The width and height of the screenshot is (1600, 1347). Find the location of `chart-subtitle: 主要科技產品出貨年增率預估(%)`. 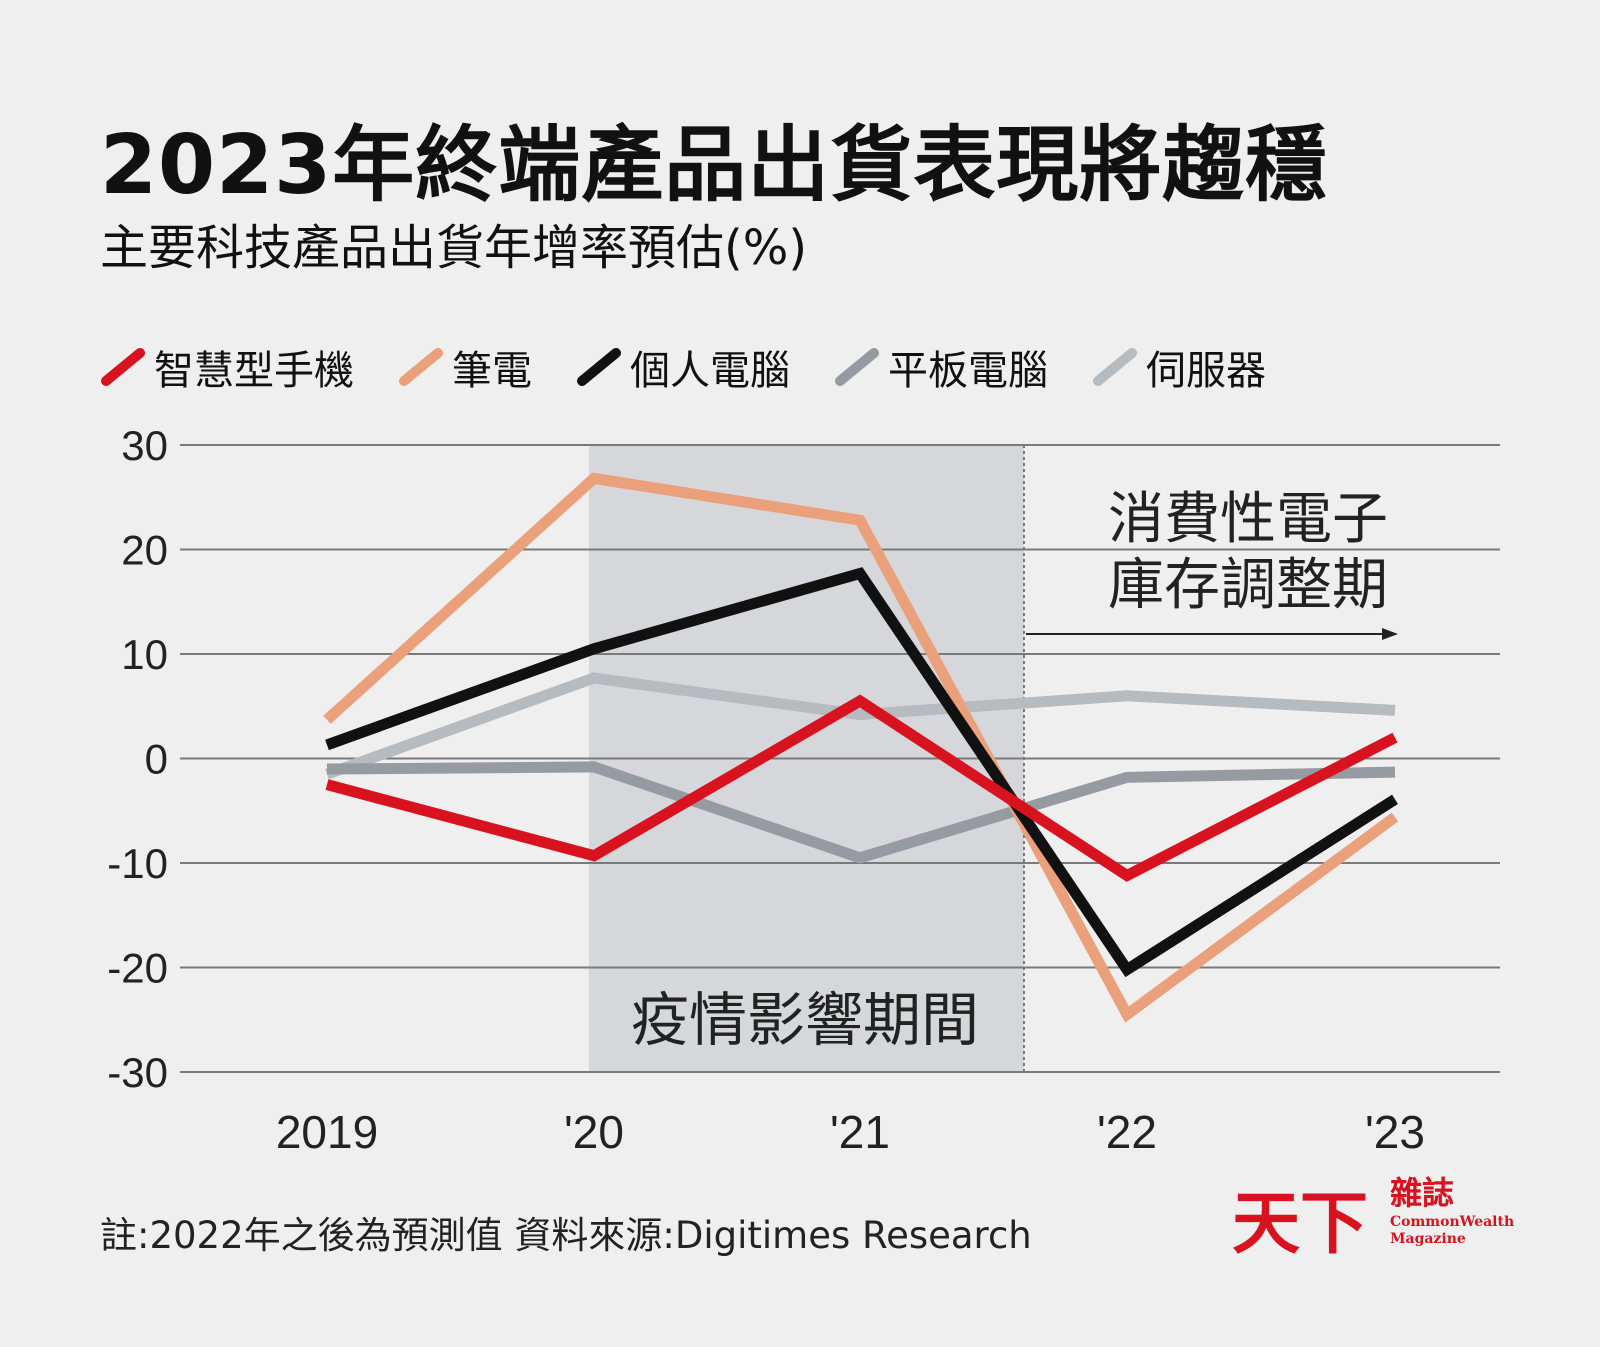

chart-subtitle: 主要科技產品出貨年增率預估(%) is located at coordinates (454, 248).